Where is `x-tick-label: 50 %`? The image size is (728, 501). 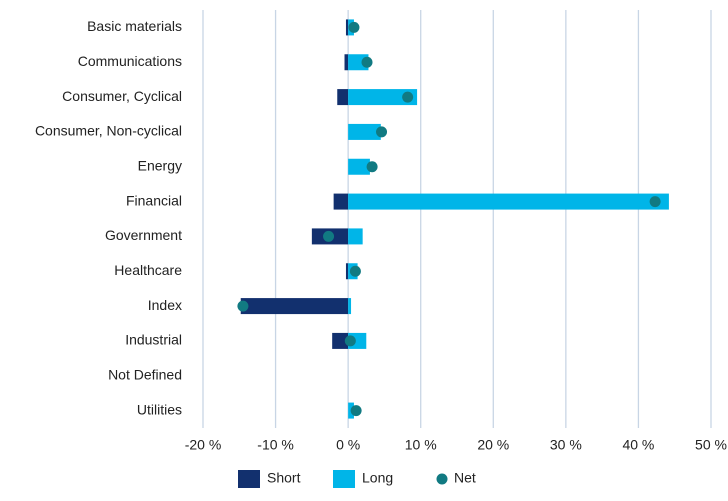
x-tick-label: 50 % is located at coordinates (711, 445).